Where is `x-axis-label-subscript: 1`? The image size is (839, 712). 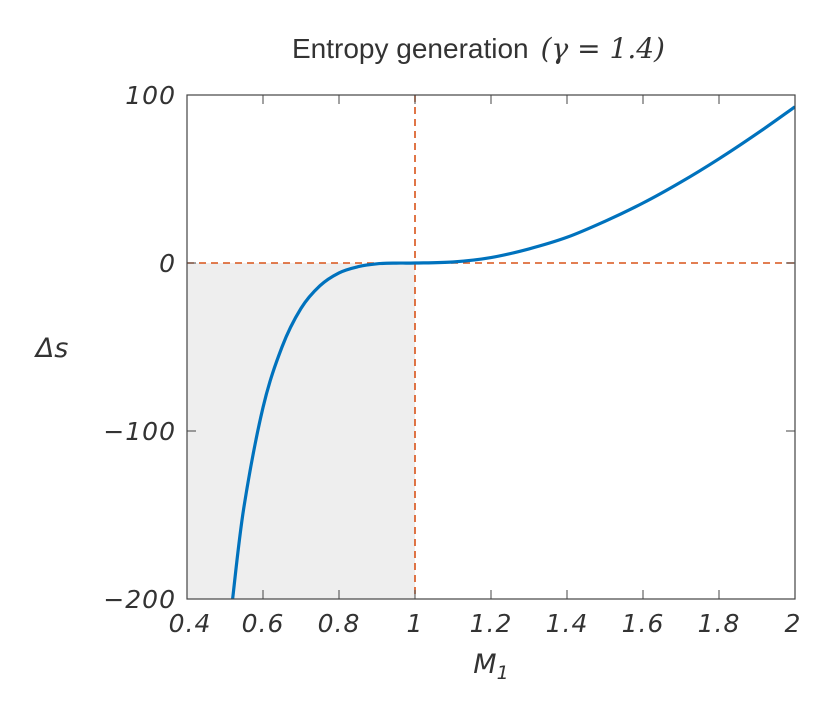
x-axis-label-subscript: 1 is located at coordinates (503, 673).